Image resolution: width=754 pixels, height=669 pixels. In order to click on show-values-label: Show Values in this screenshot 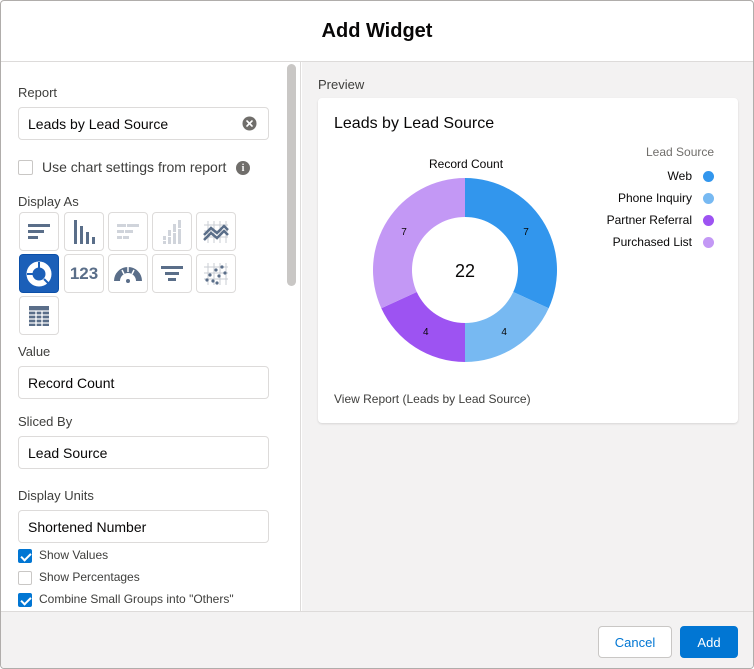, I will do `click(74, 555)`.